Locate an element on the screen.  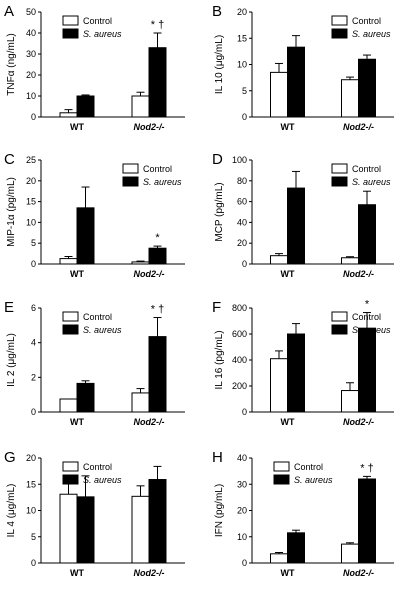
panel-letter: G is located at coordinates (10, 457).